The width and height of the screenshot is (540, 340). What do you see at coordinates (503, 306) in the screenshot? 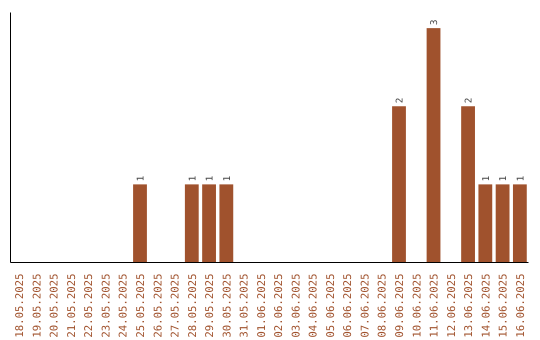
I see `x-tick-label: 15.06.2025` at bounding box center [503, 306].